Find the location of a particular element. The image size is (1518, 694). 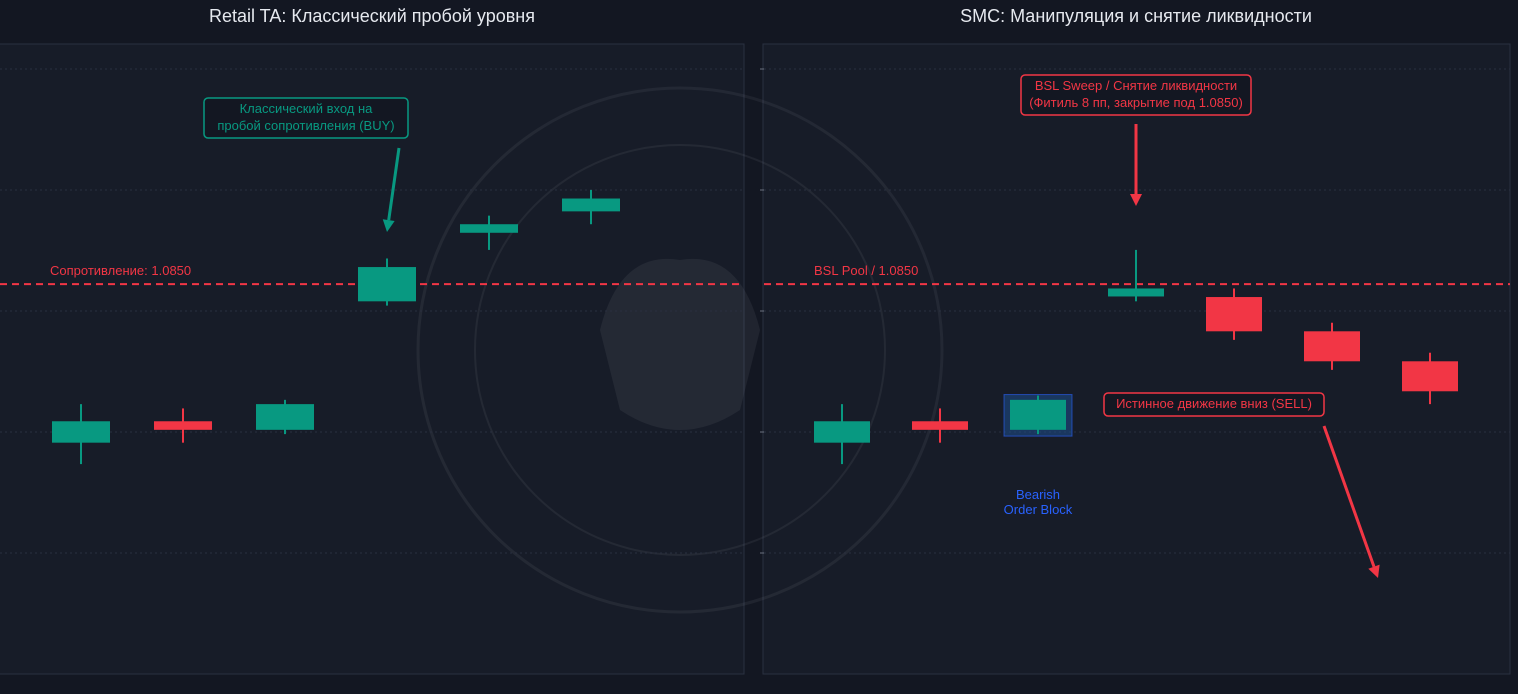

annotation: Истинное движение вниз (SELL) is located at coordinates (1241, 485).